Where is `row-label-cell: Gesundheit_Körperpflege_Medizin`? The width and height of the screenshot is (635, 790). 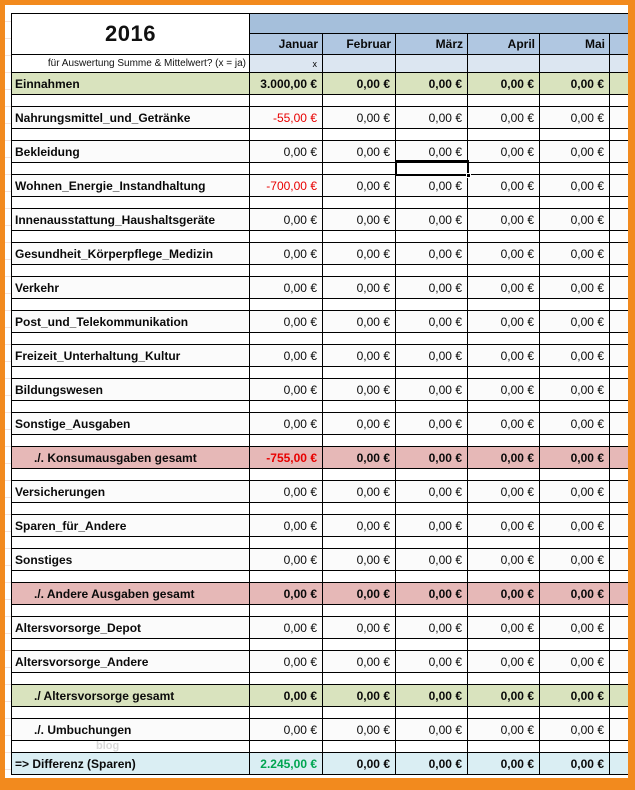 row-label-cell: Gesundheit_Körperpflege_Medizin is located at coordinates (131, 254).